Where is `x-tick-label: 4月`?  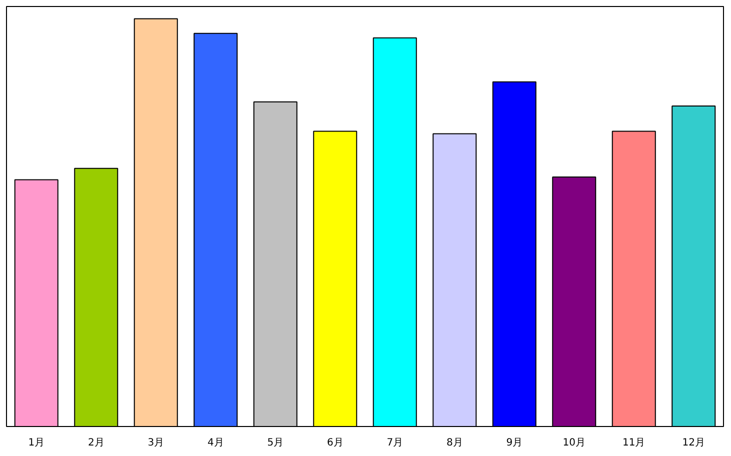 x-tick-label: 4月 is located at coordinates (215, 443).